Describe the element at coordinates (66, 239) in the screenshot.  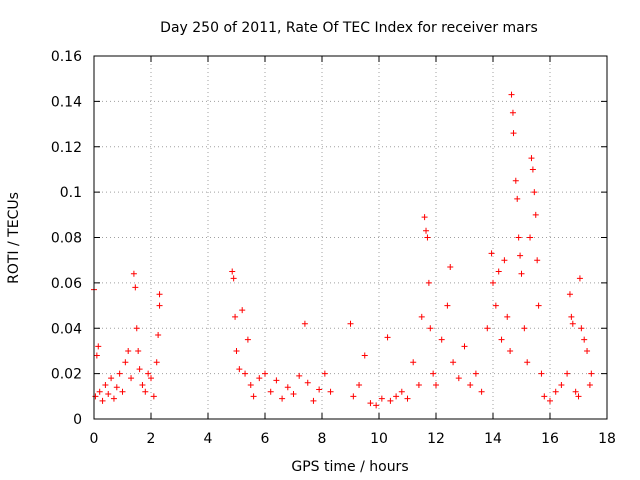
I see `y-tick-label: 0.08` at that location.